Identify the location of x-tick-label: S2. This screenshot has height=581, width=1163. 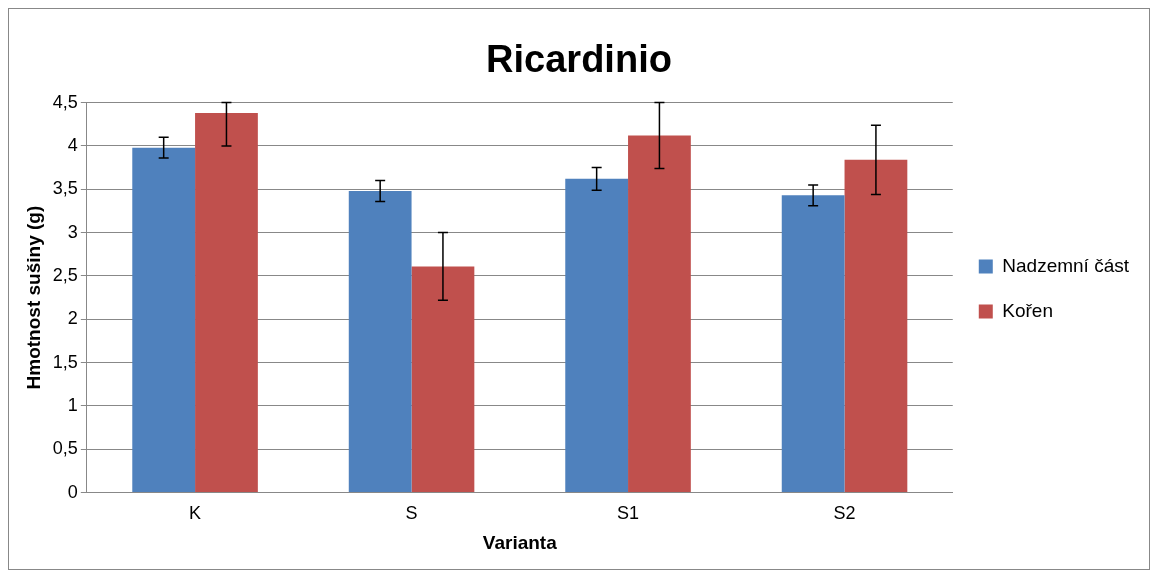
(844, 513).